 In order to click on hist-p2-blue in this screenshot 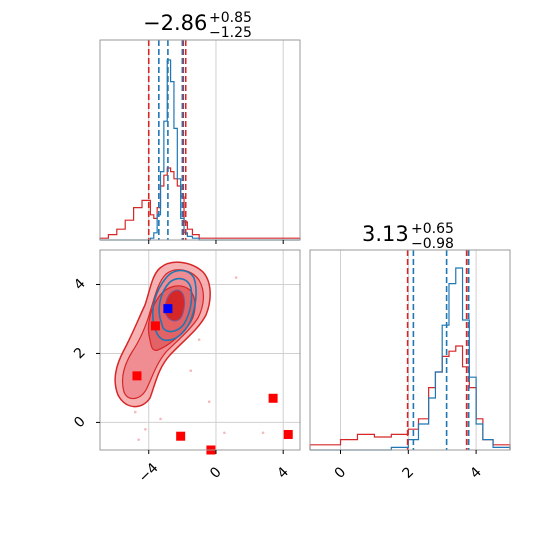, I will do `click(410, 359)`.